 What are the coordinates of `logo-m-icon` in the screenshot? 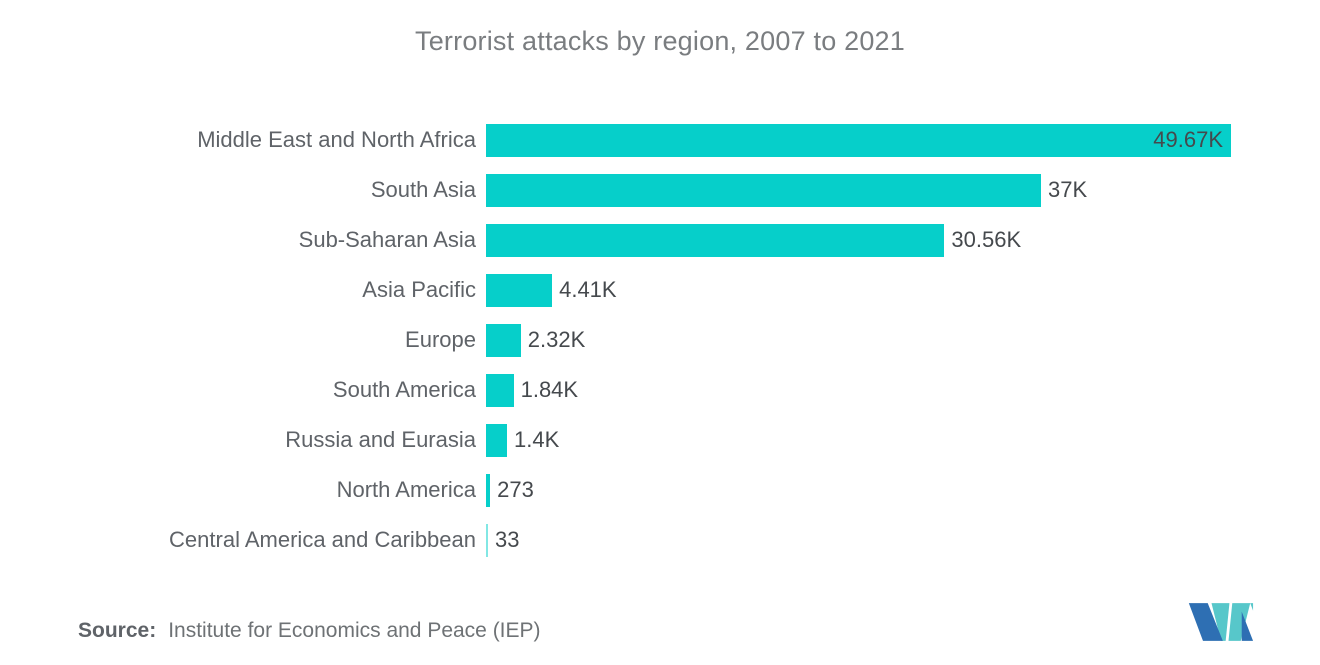 It's located at (1221, 622).